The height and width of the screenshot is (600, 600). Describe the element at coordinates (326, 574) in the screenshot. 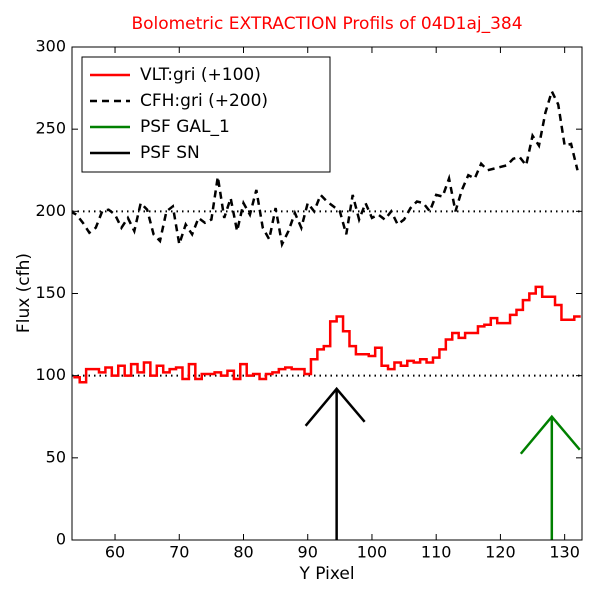

I see `x-axis-label: Y Pixel` at that location.